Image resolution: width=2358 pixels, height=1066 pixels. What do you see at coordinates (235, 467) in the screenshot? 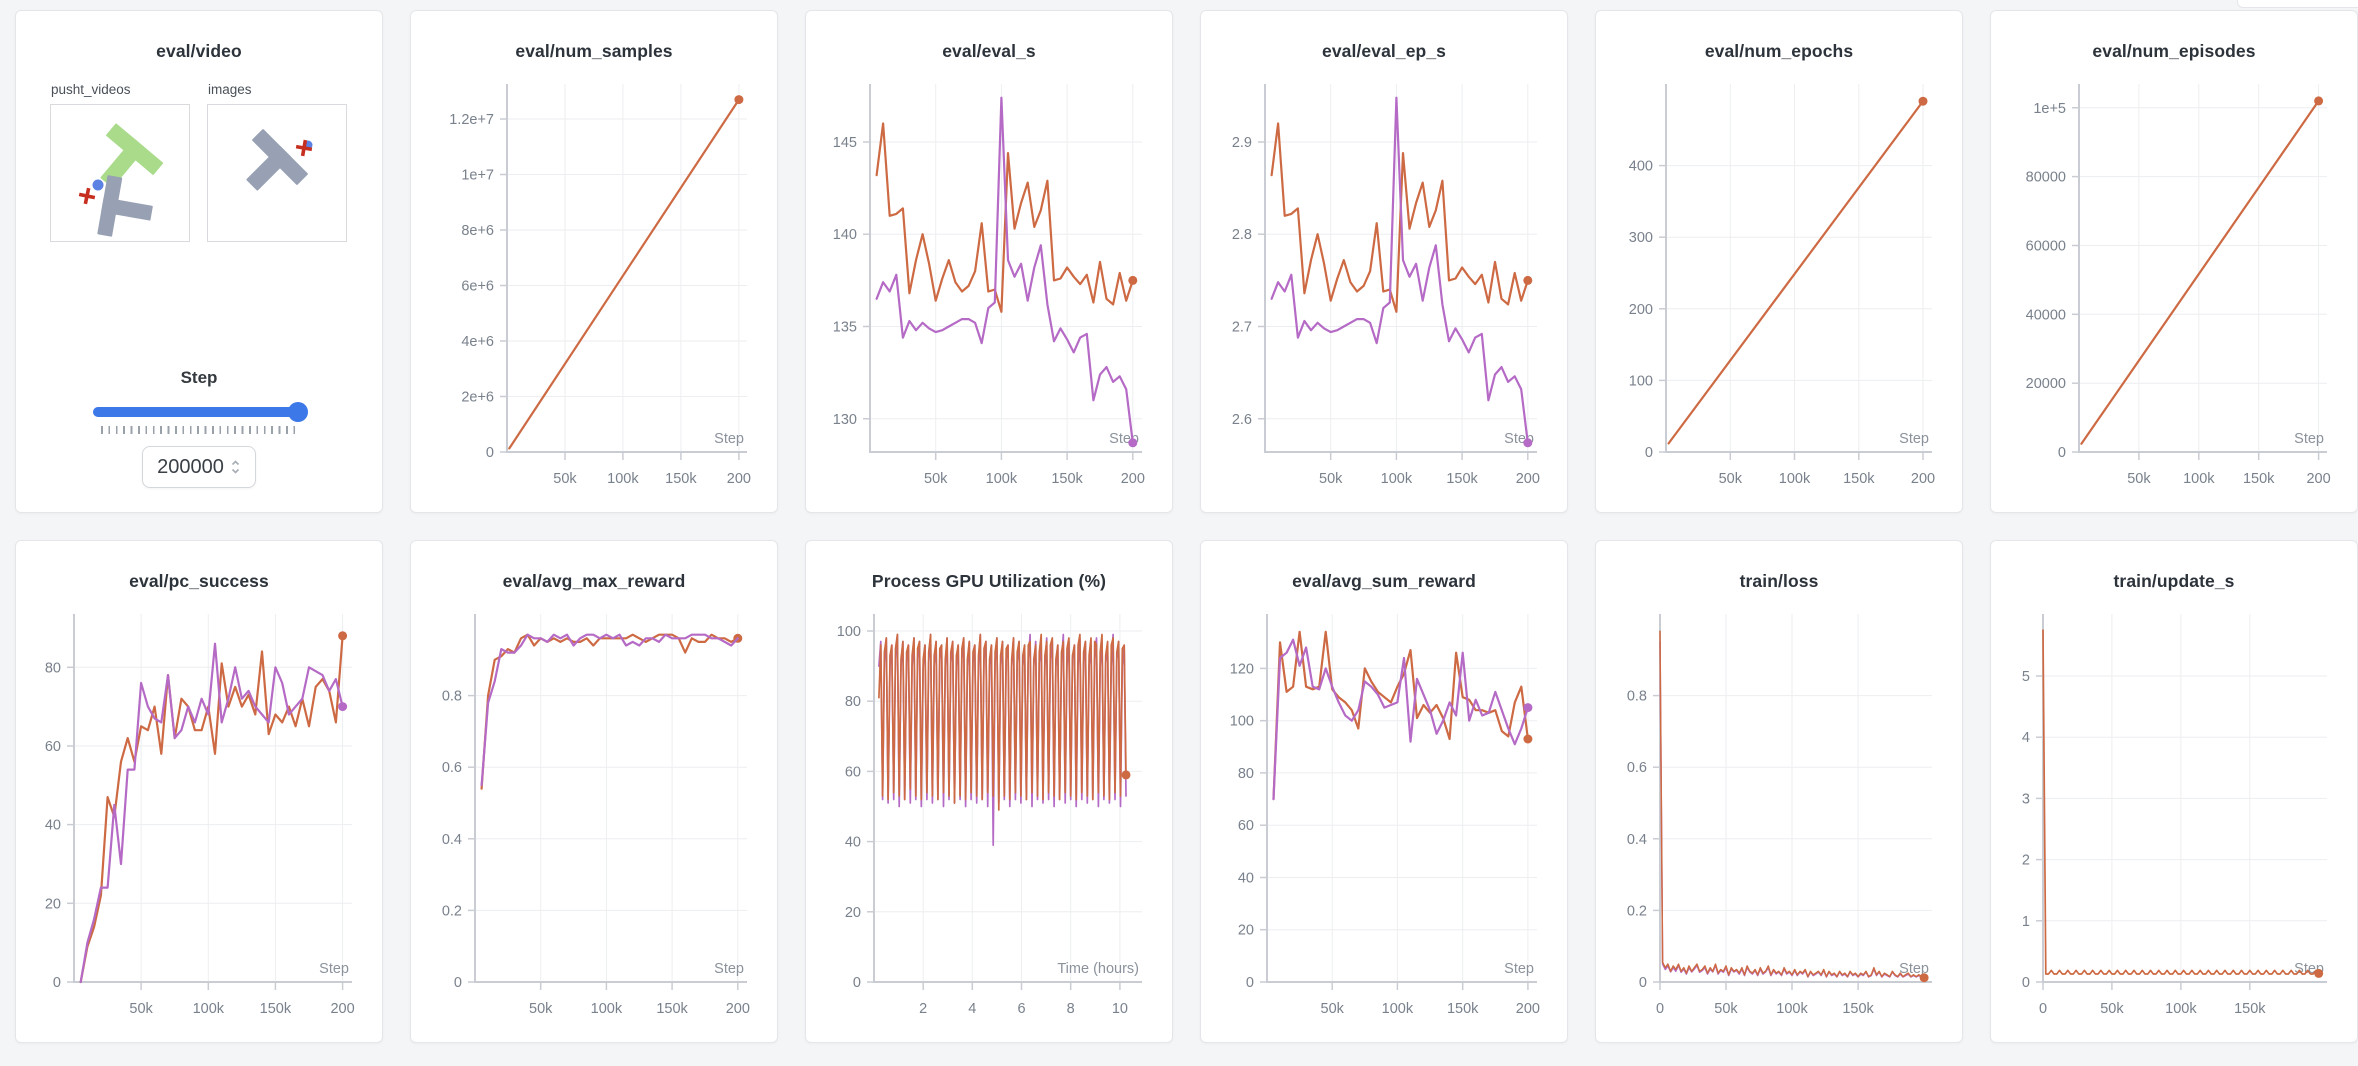
I see `step-spinner` at bounding box center [235, 467].